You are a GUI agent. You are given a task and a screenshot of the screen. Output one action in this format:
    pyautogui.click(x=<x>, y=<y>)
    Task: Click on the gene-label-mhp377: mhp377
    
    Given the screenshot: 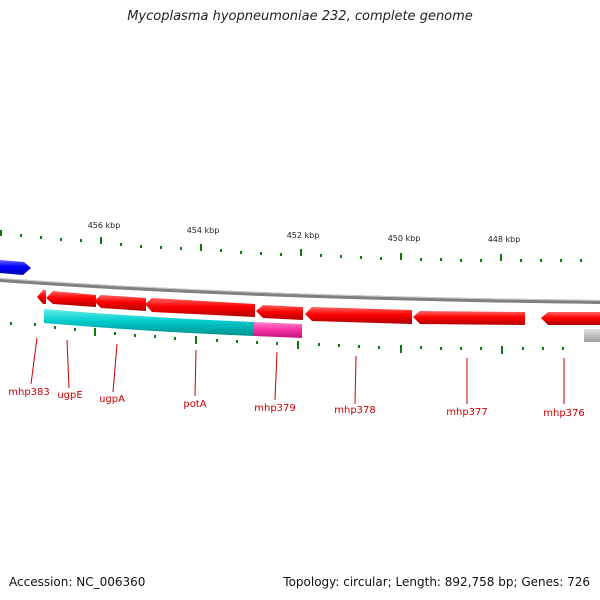 What is the action you would take?
    pyautogui.click(x=467, y=412)
    